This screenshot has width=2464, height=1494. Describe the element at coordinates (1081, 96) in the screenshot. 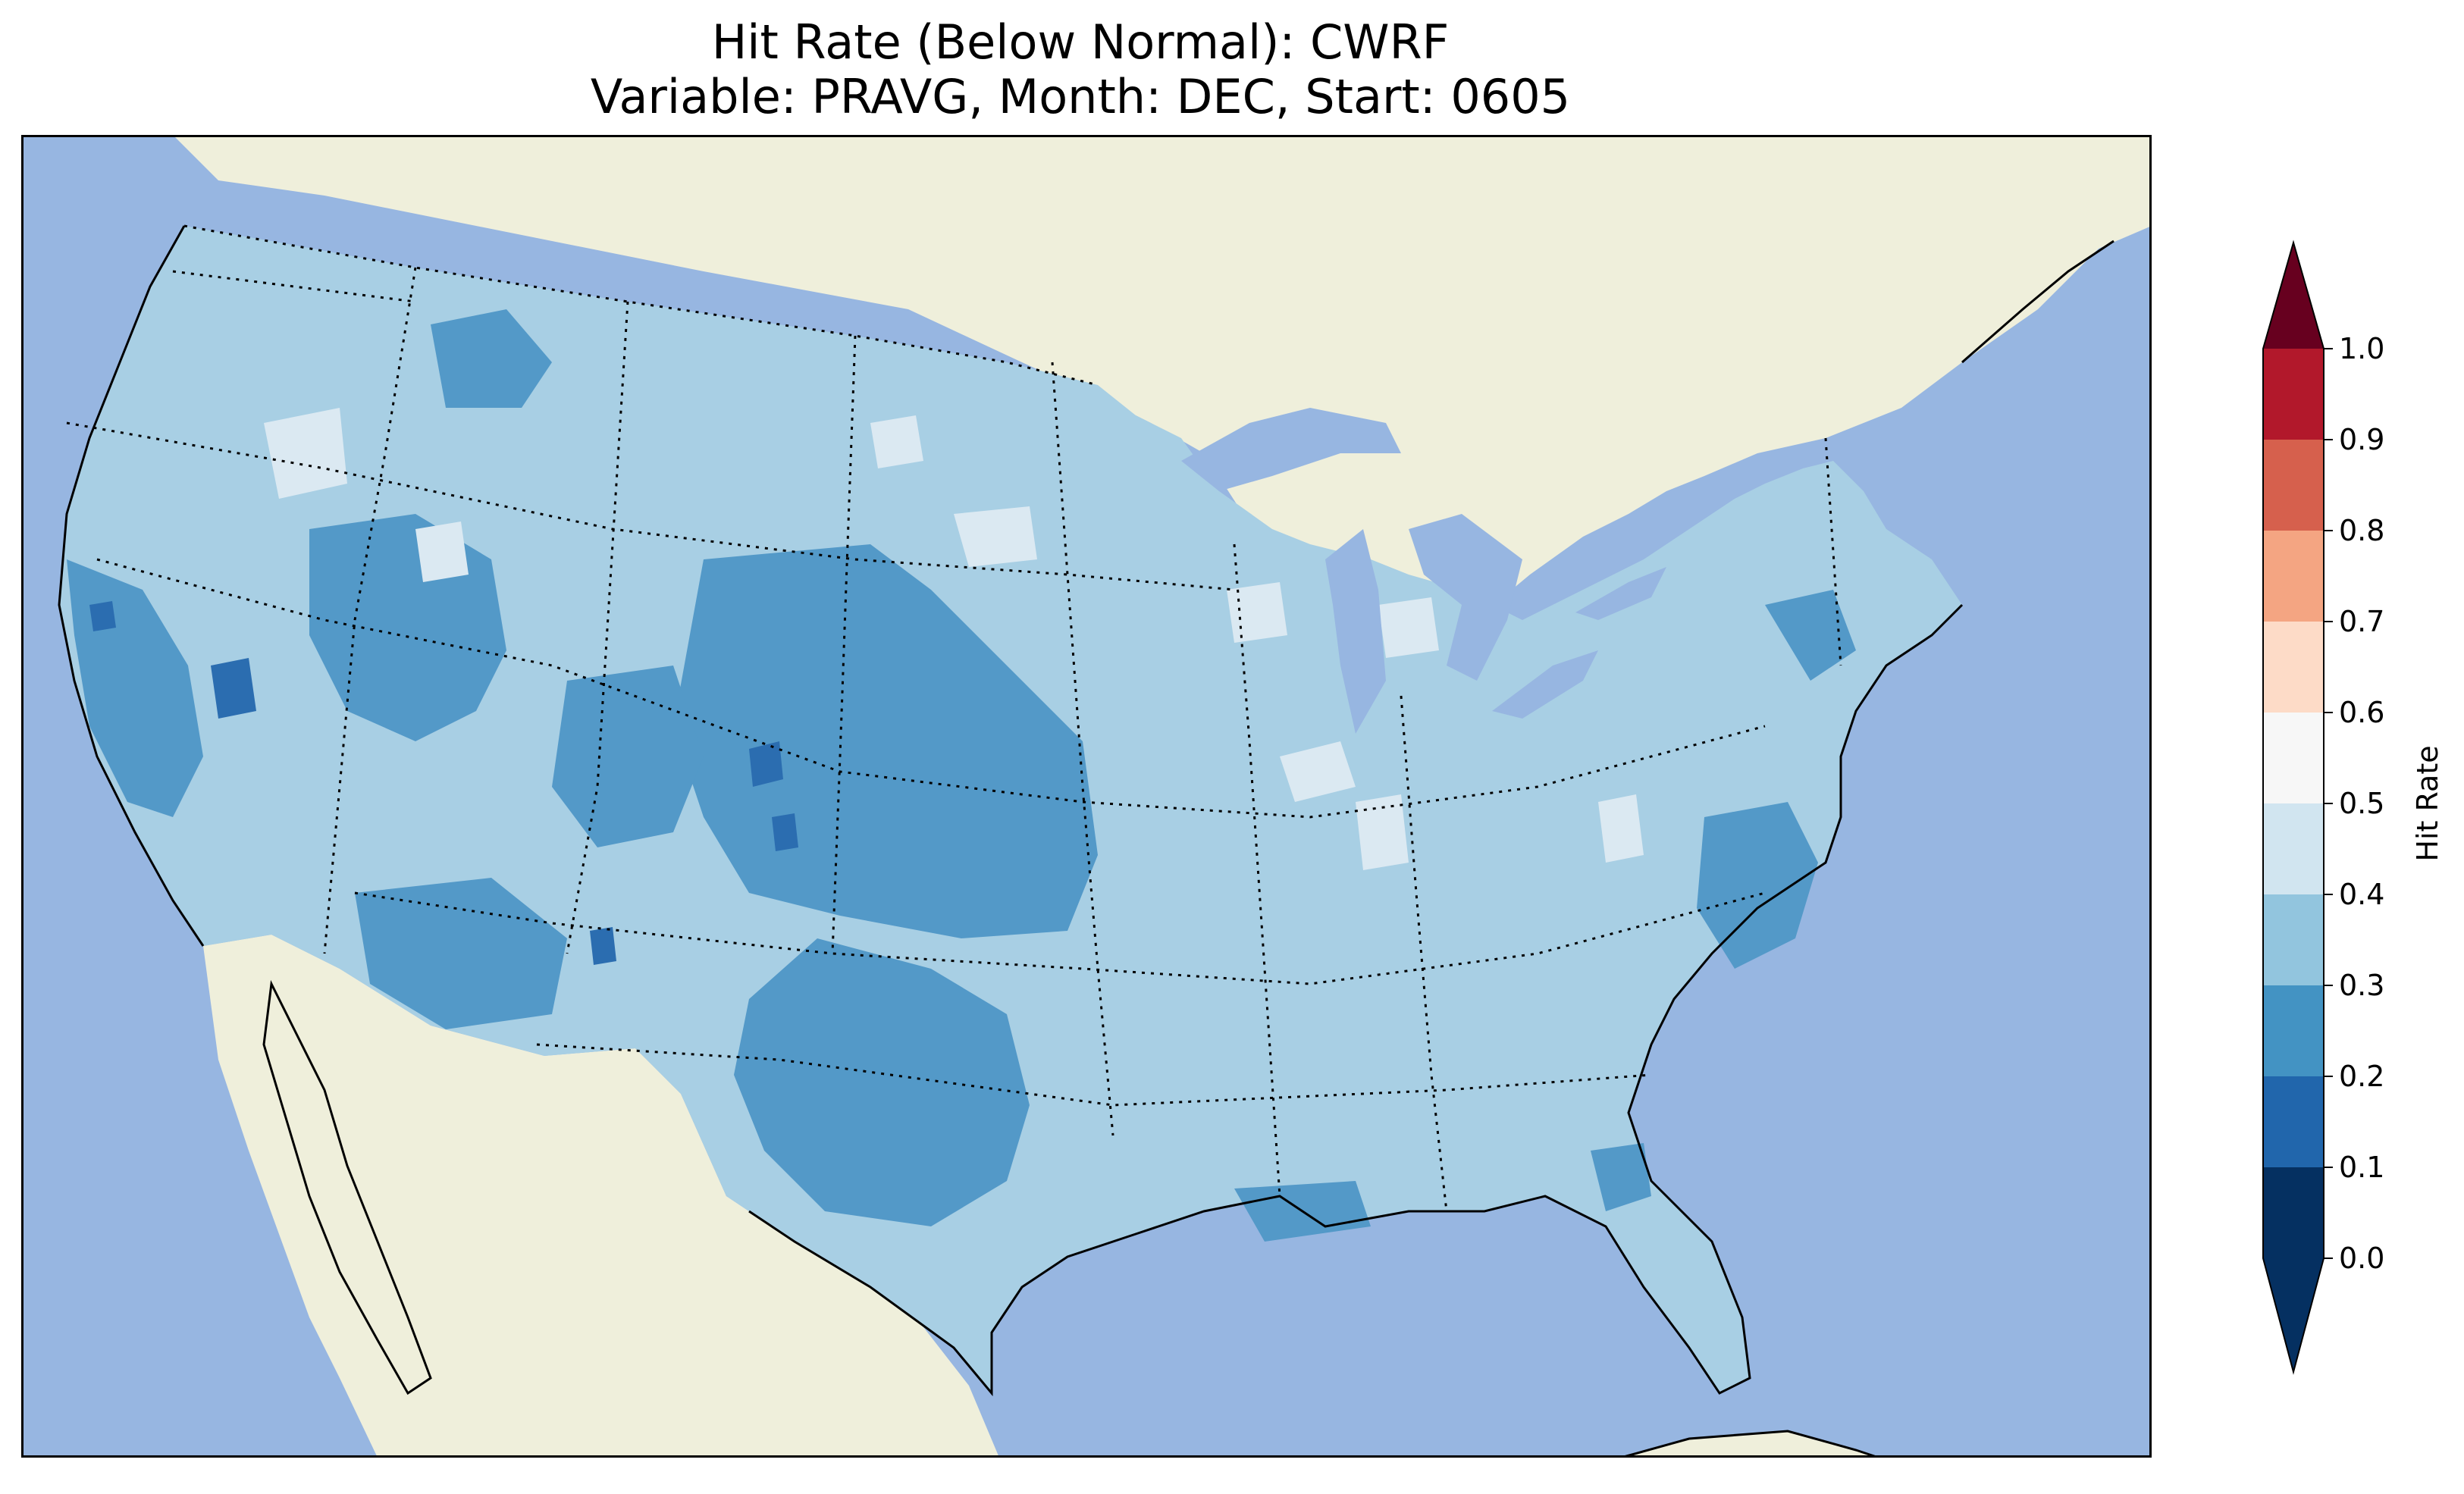

I see `map-title-line2: Variable: PRAVG, Month: DEC, Start: 0605` at that location.